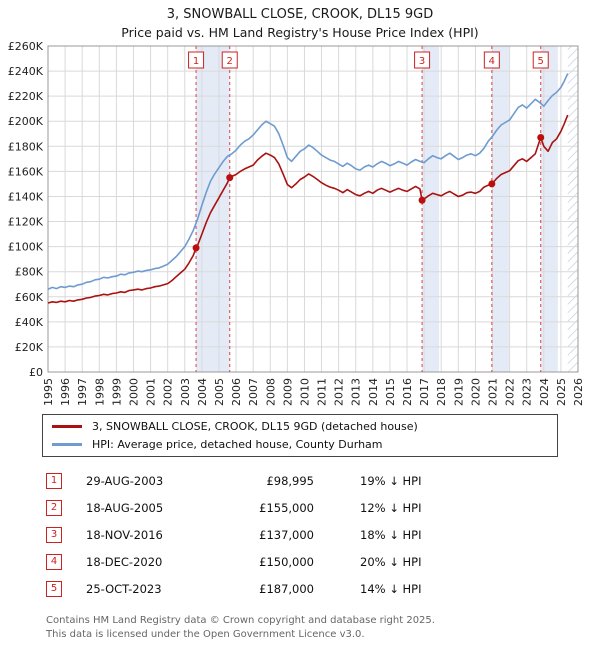 Image resolution: width=600 pixels, height=650 pixels. Describe the element at coordinates (368, 60) in the screenshot. I see `sale-number-labels: 1 2 3 4 5` at that location.